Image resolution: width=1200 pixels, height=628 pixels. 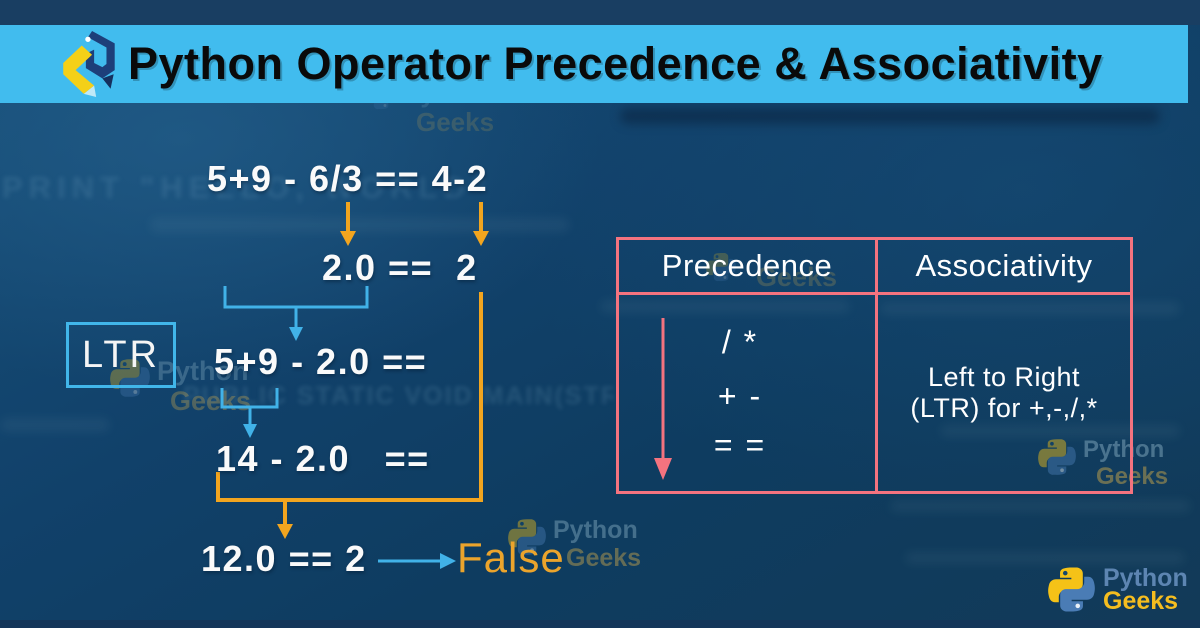 I want to click on top-strip, so click(x=600, y=12).